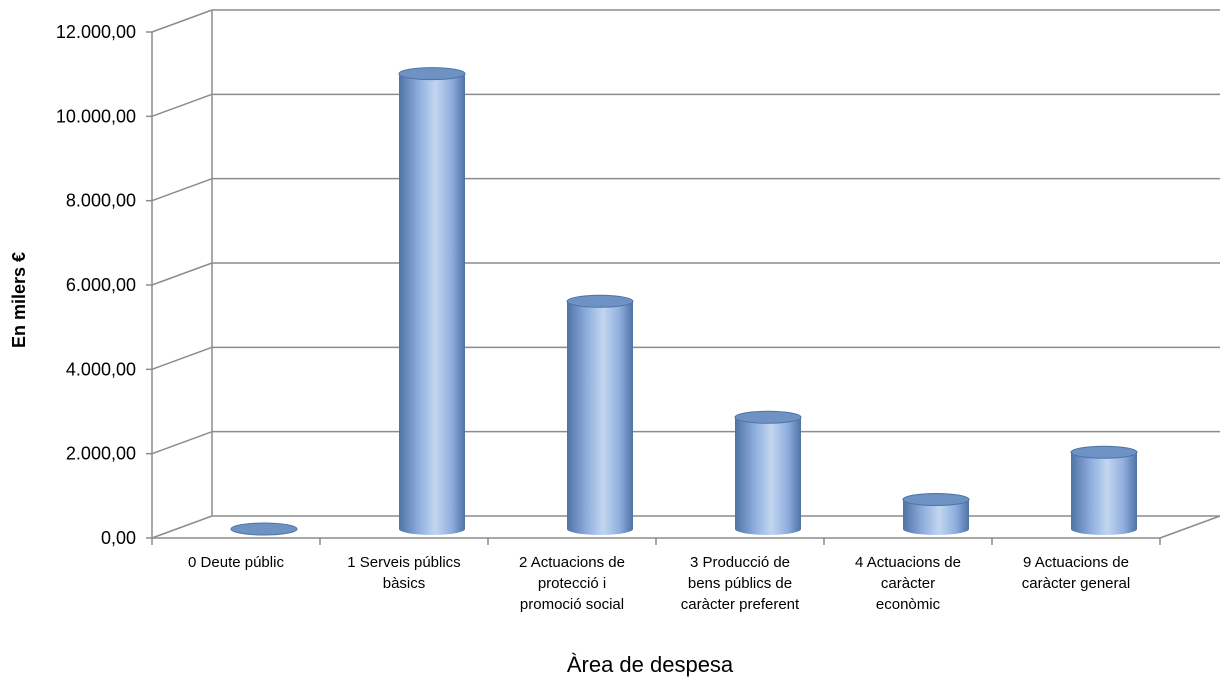 This screenshot has height=683, width=1222. What do you see at coordinates (101, 201) in the screenshot?
I see `y-tick-label: 8.000,00` at bounding box center [101, 201].